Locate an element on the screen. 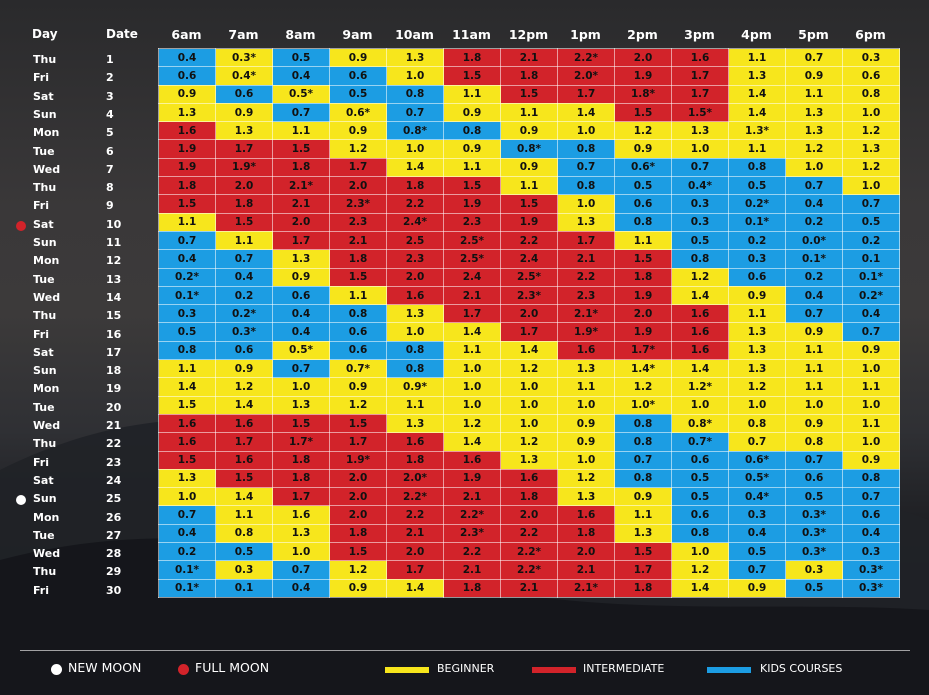 This screenshot has width=929, height=695. full-moon-label: FULL MOON is located at coordinates (232, 667).